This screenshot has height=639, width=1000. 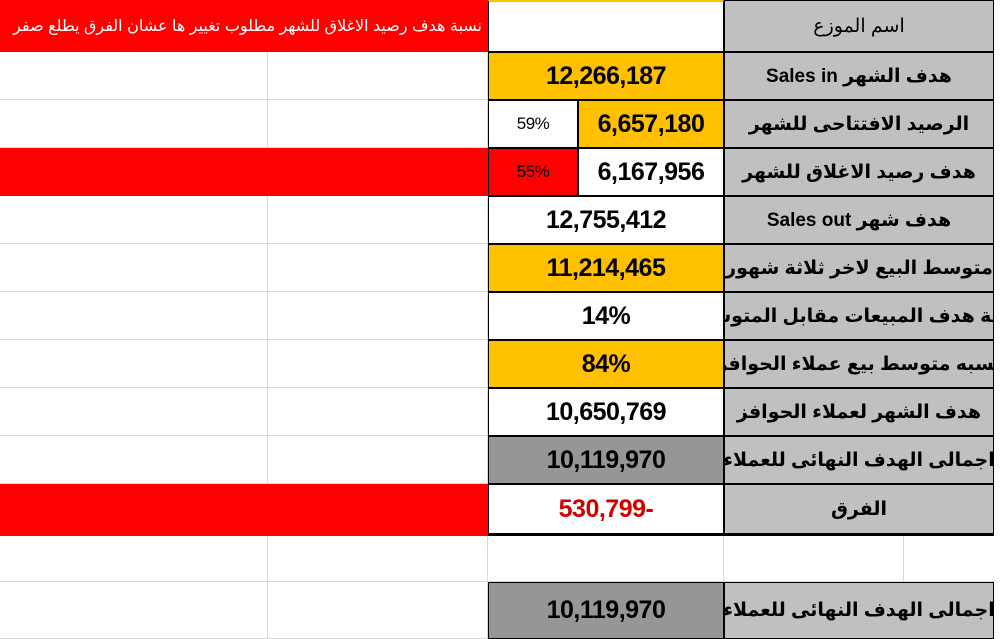 What do you see at coordinates (378, 124) in the screenshot?
I see `cell-b3` at bounding box center [378, 124].